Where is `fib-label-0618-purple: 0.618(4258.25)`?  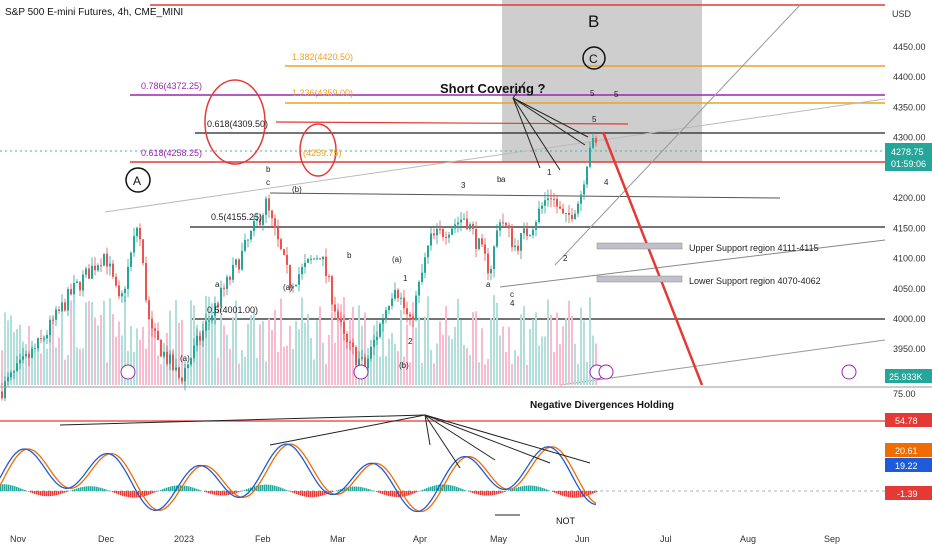 fib-label-0618-purple: 0.618(4258.25) is located at coordinates (171, 153).